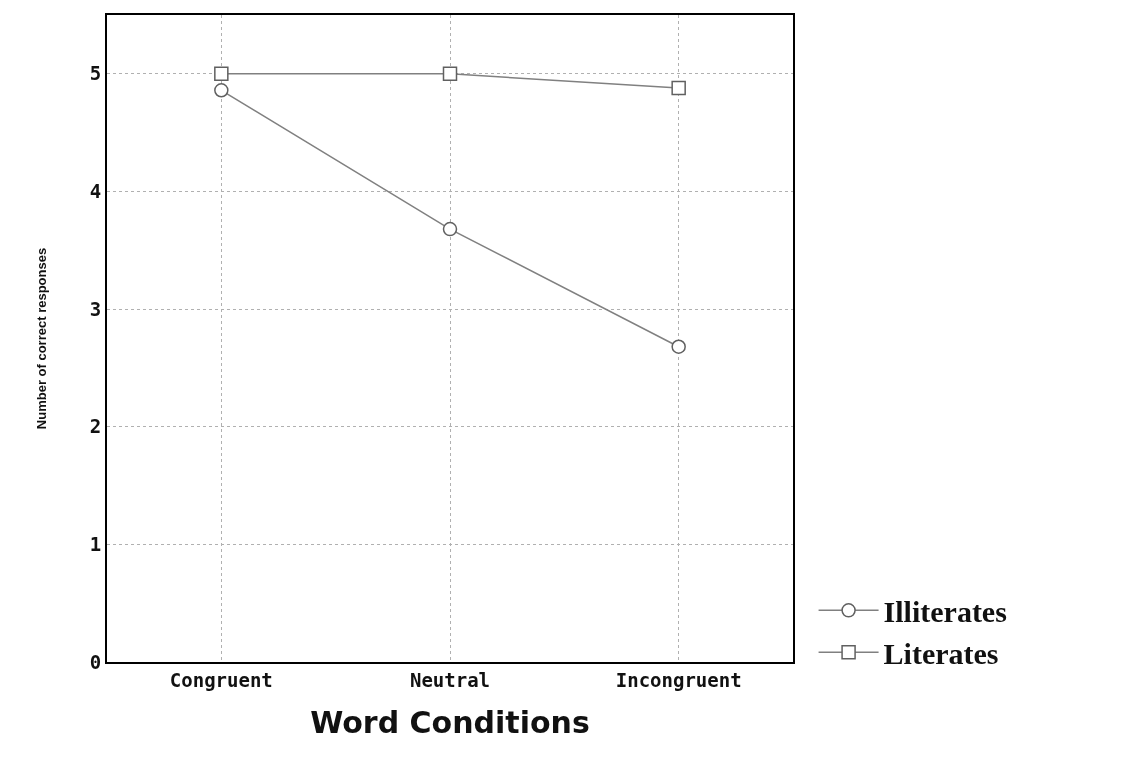 This screenshot has width=1125, height=771. I want to click on x-tick-label: Incongruent, so click(678, 679).